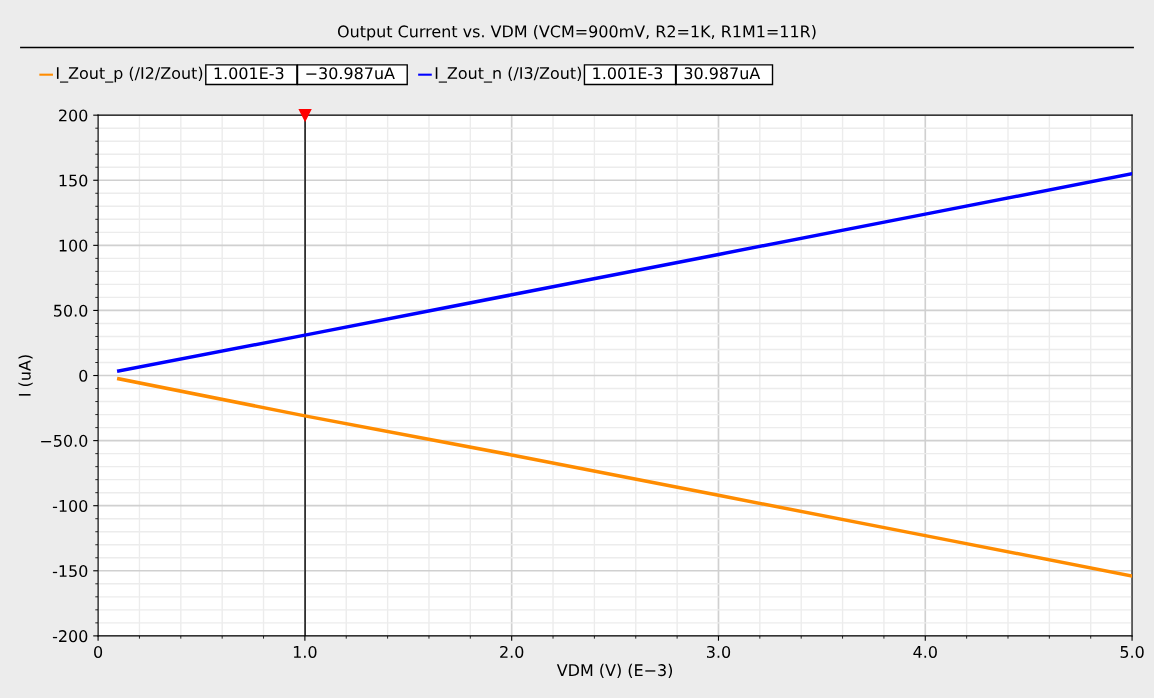  I want to click on y-tick-label: -150, so click(70, 571).